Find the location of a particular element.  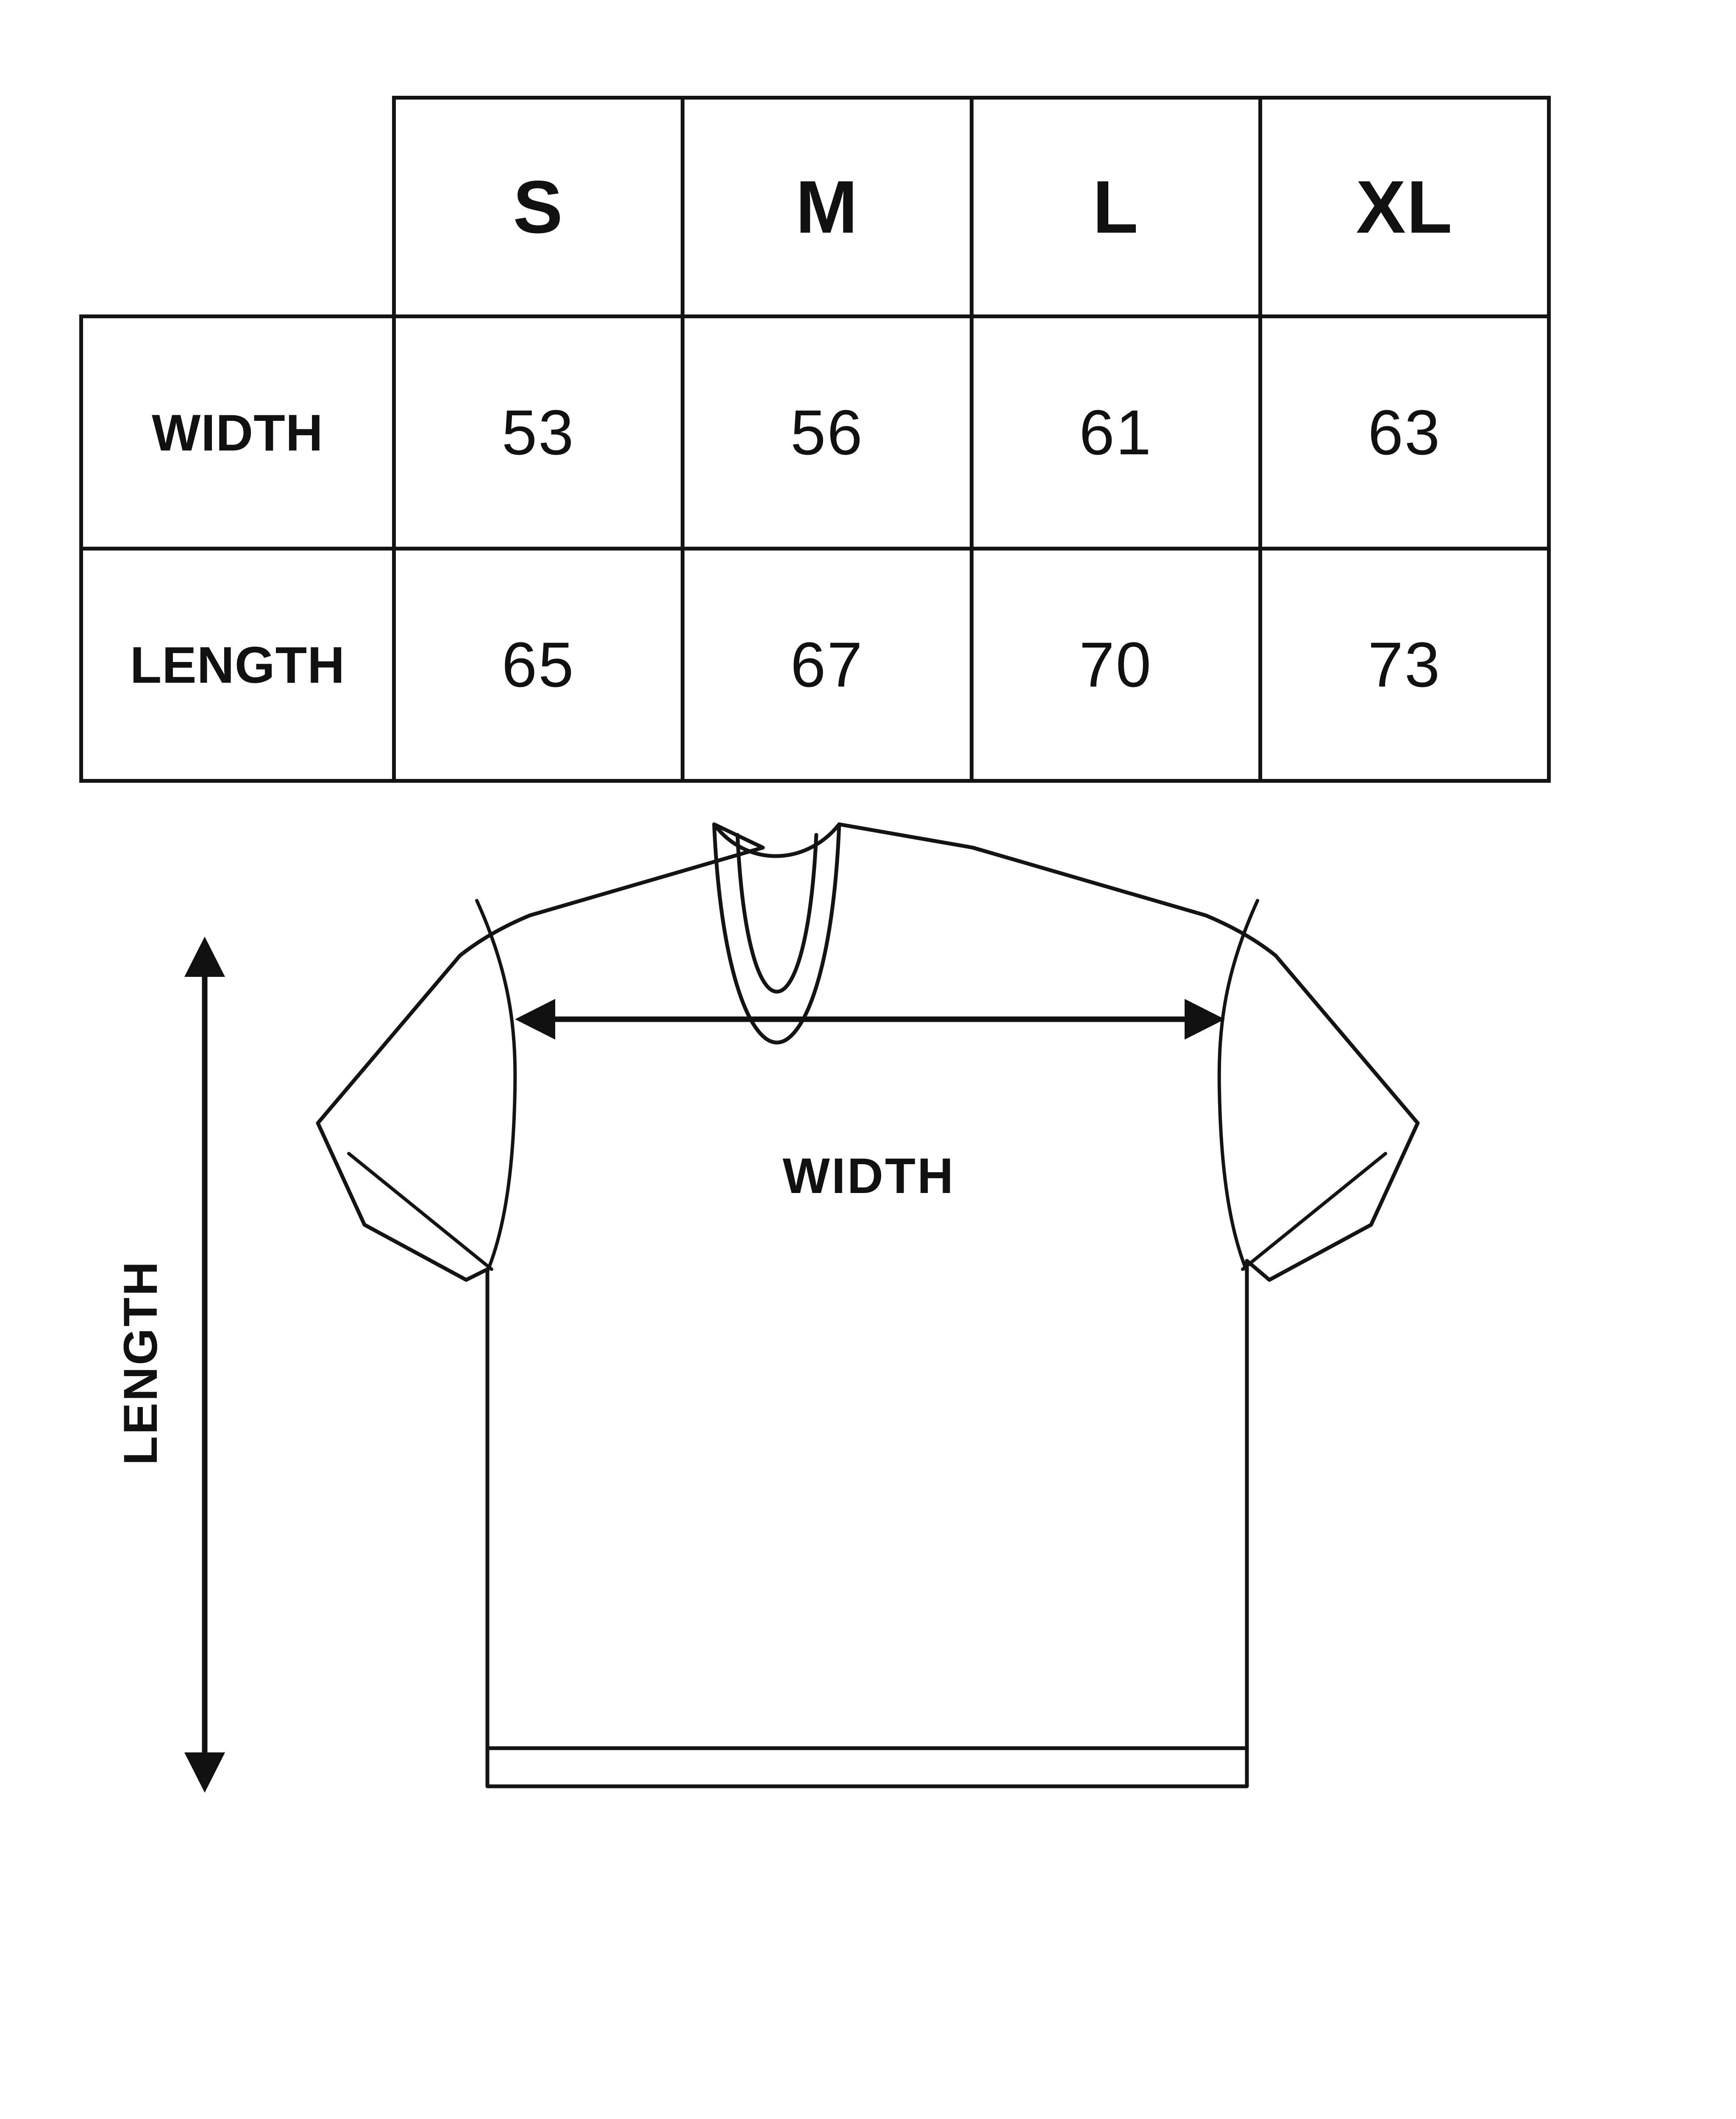

row-label-width: WIDTH is located at coordinates (237, 433).